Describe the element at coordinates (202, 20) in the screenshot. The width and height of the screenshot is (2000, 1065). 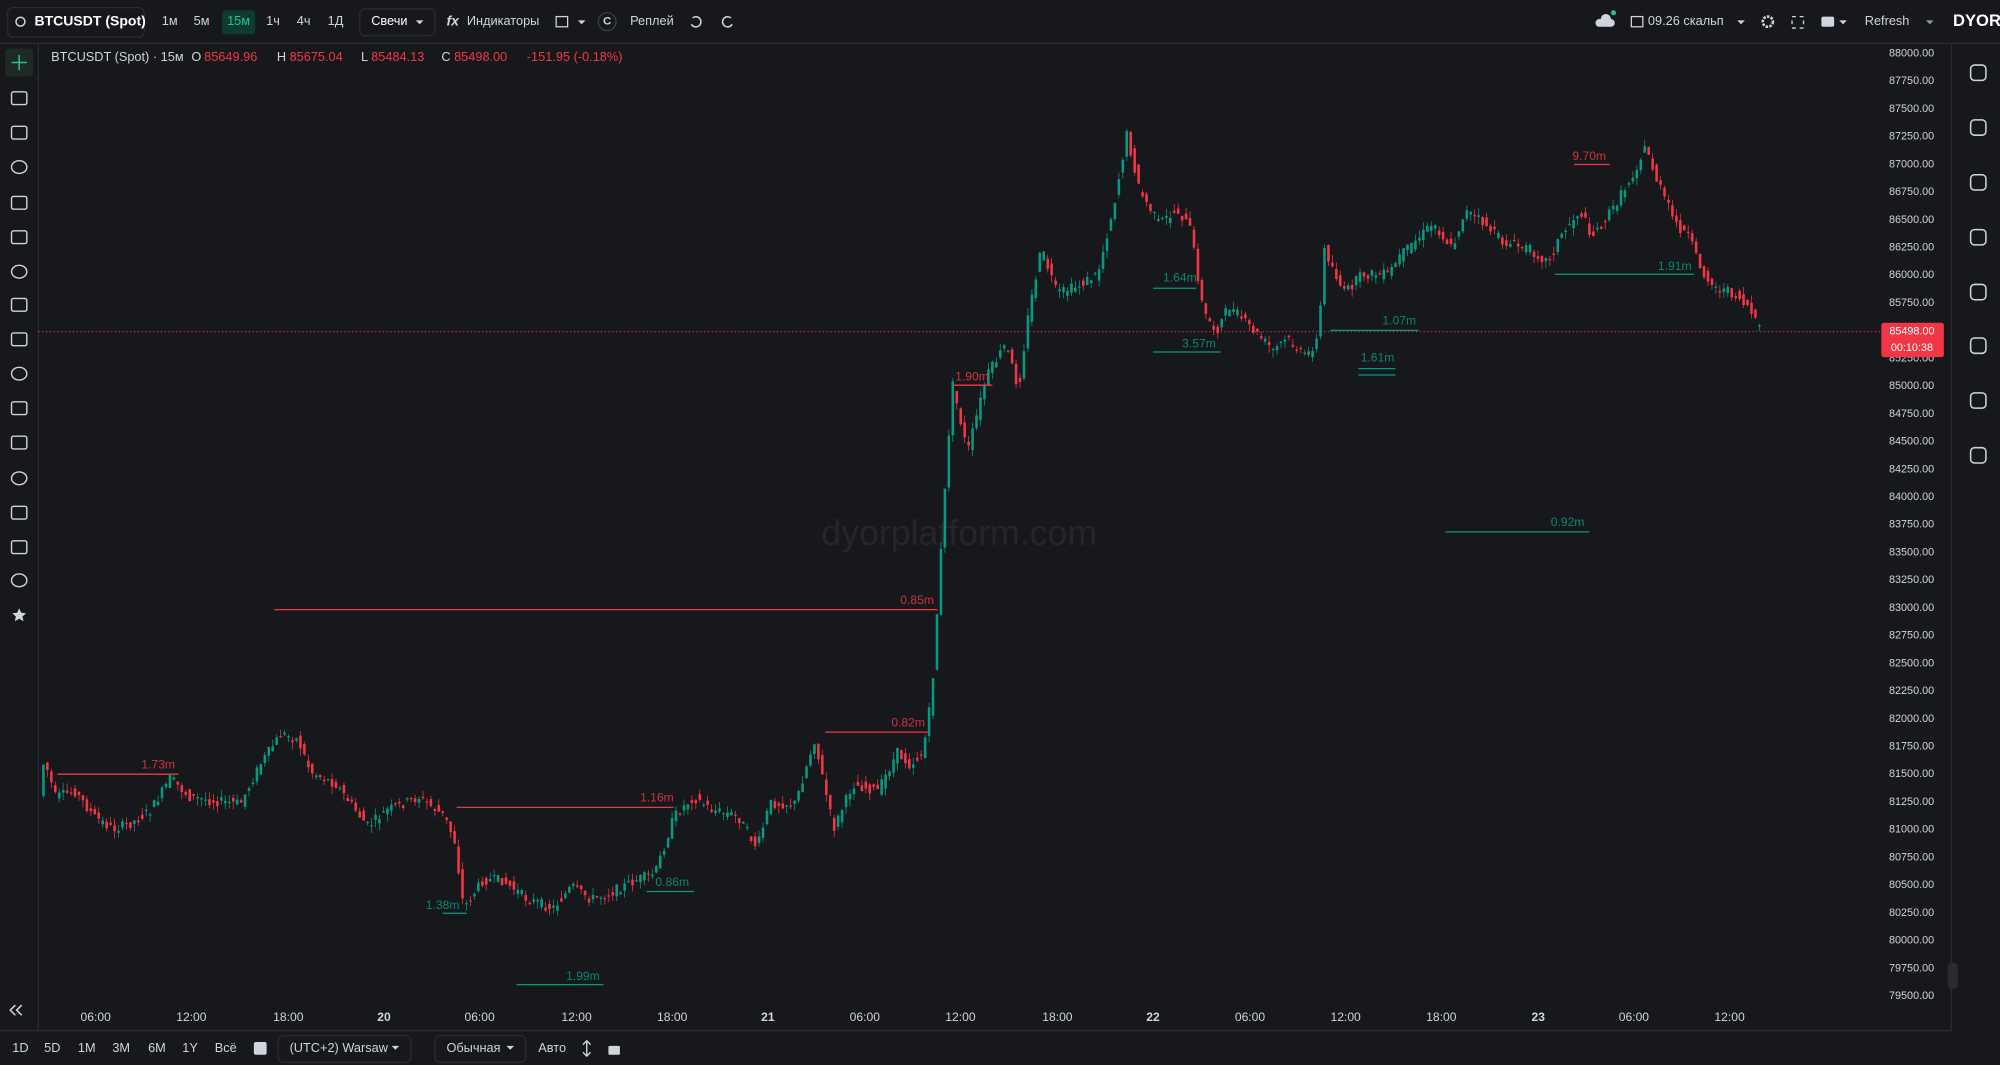
I see `interval-button: 5м` at that location.